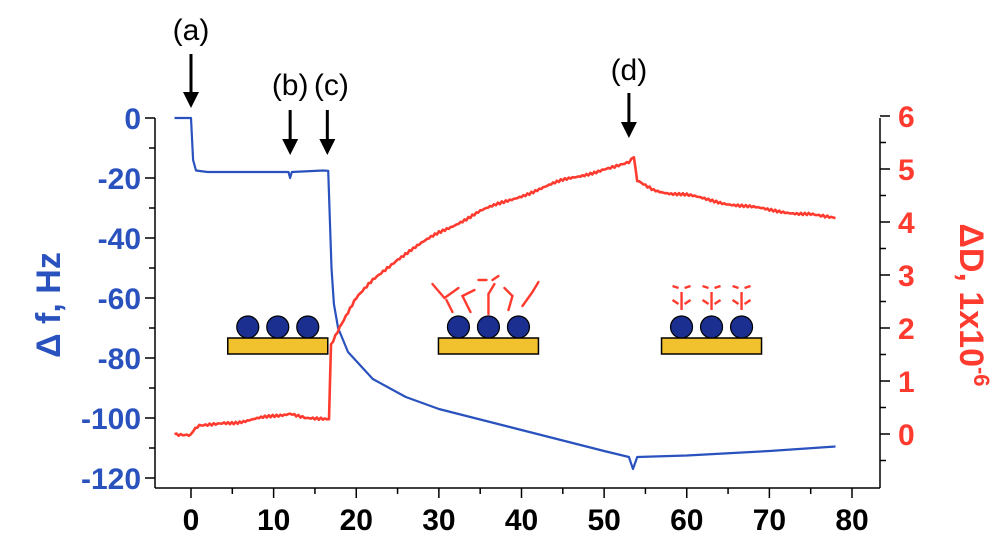 This screenshot has height=541, width=1002. What do you see at coordinates (521, 520) in the screenshot?
I see `x-tick-label: 40` at bounding box center [521, 520].